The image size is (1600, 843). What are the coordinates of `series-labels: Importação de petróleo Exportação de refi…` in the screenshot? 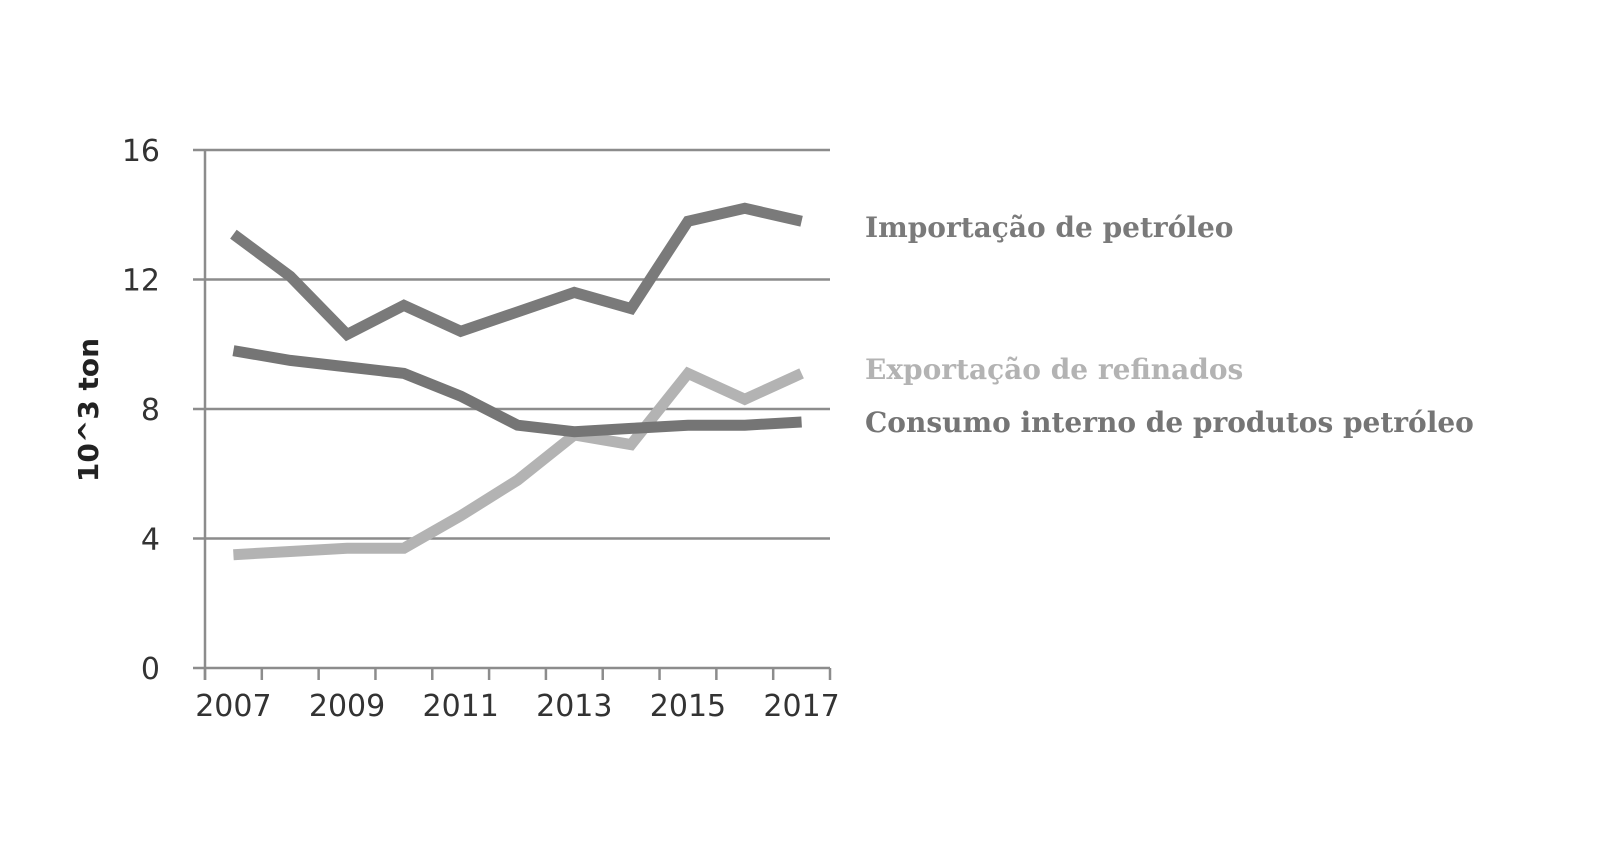 It's located at (1169, 325).